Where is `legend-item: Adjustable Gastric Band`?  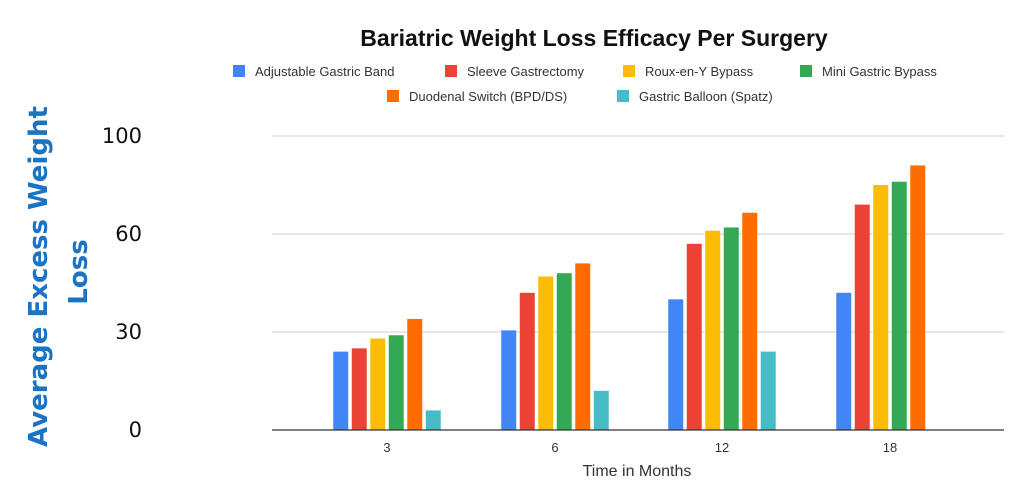 legend-item: Adjustable Gastric Band is located at coordinates (313, 71).